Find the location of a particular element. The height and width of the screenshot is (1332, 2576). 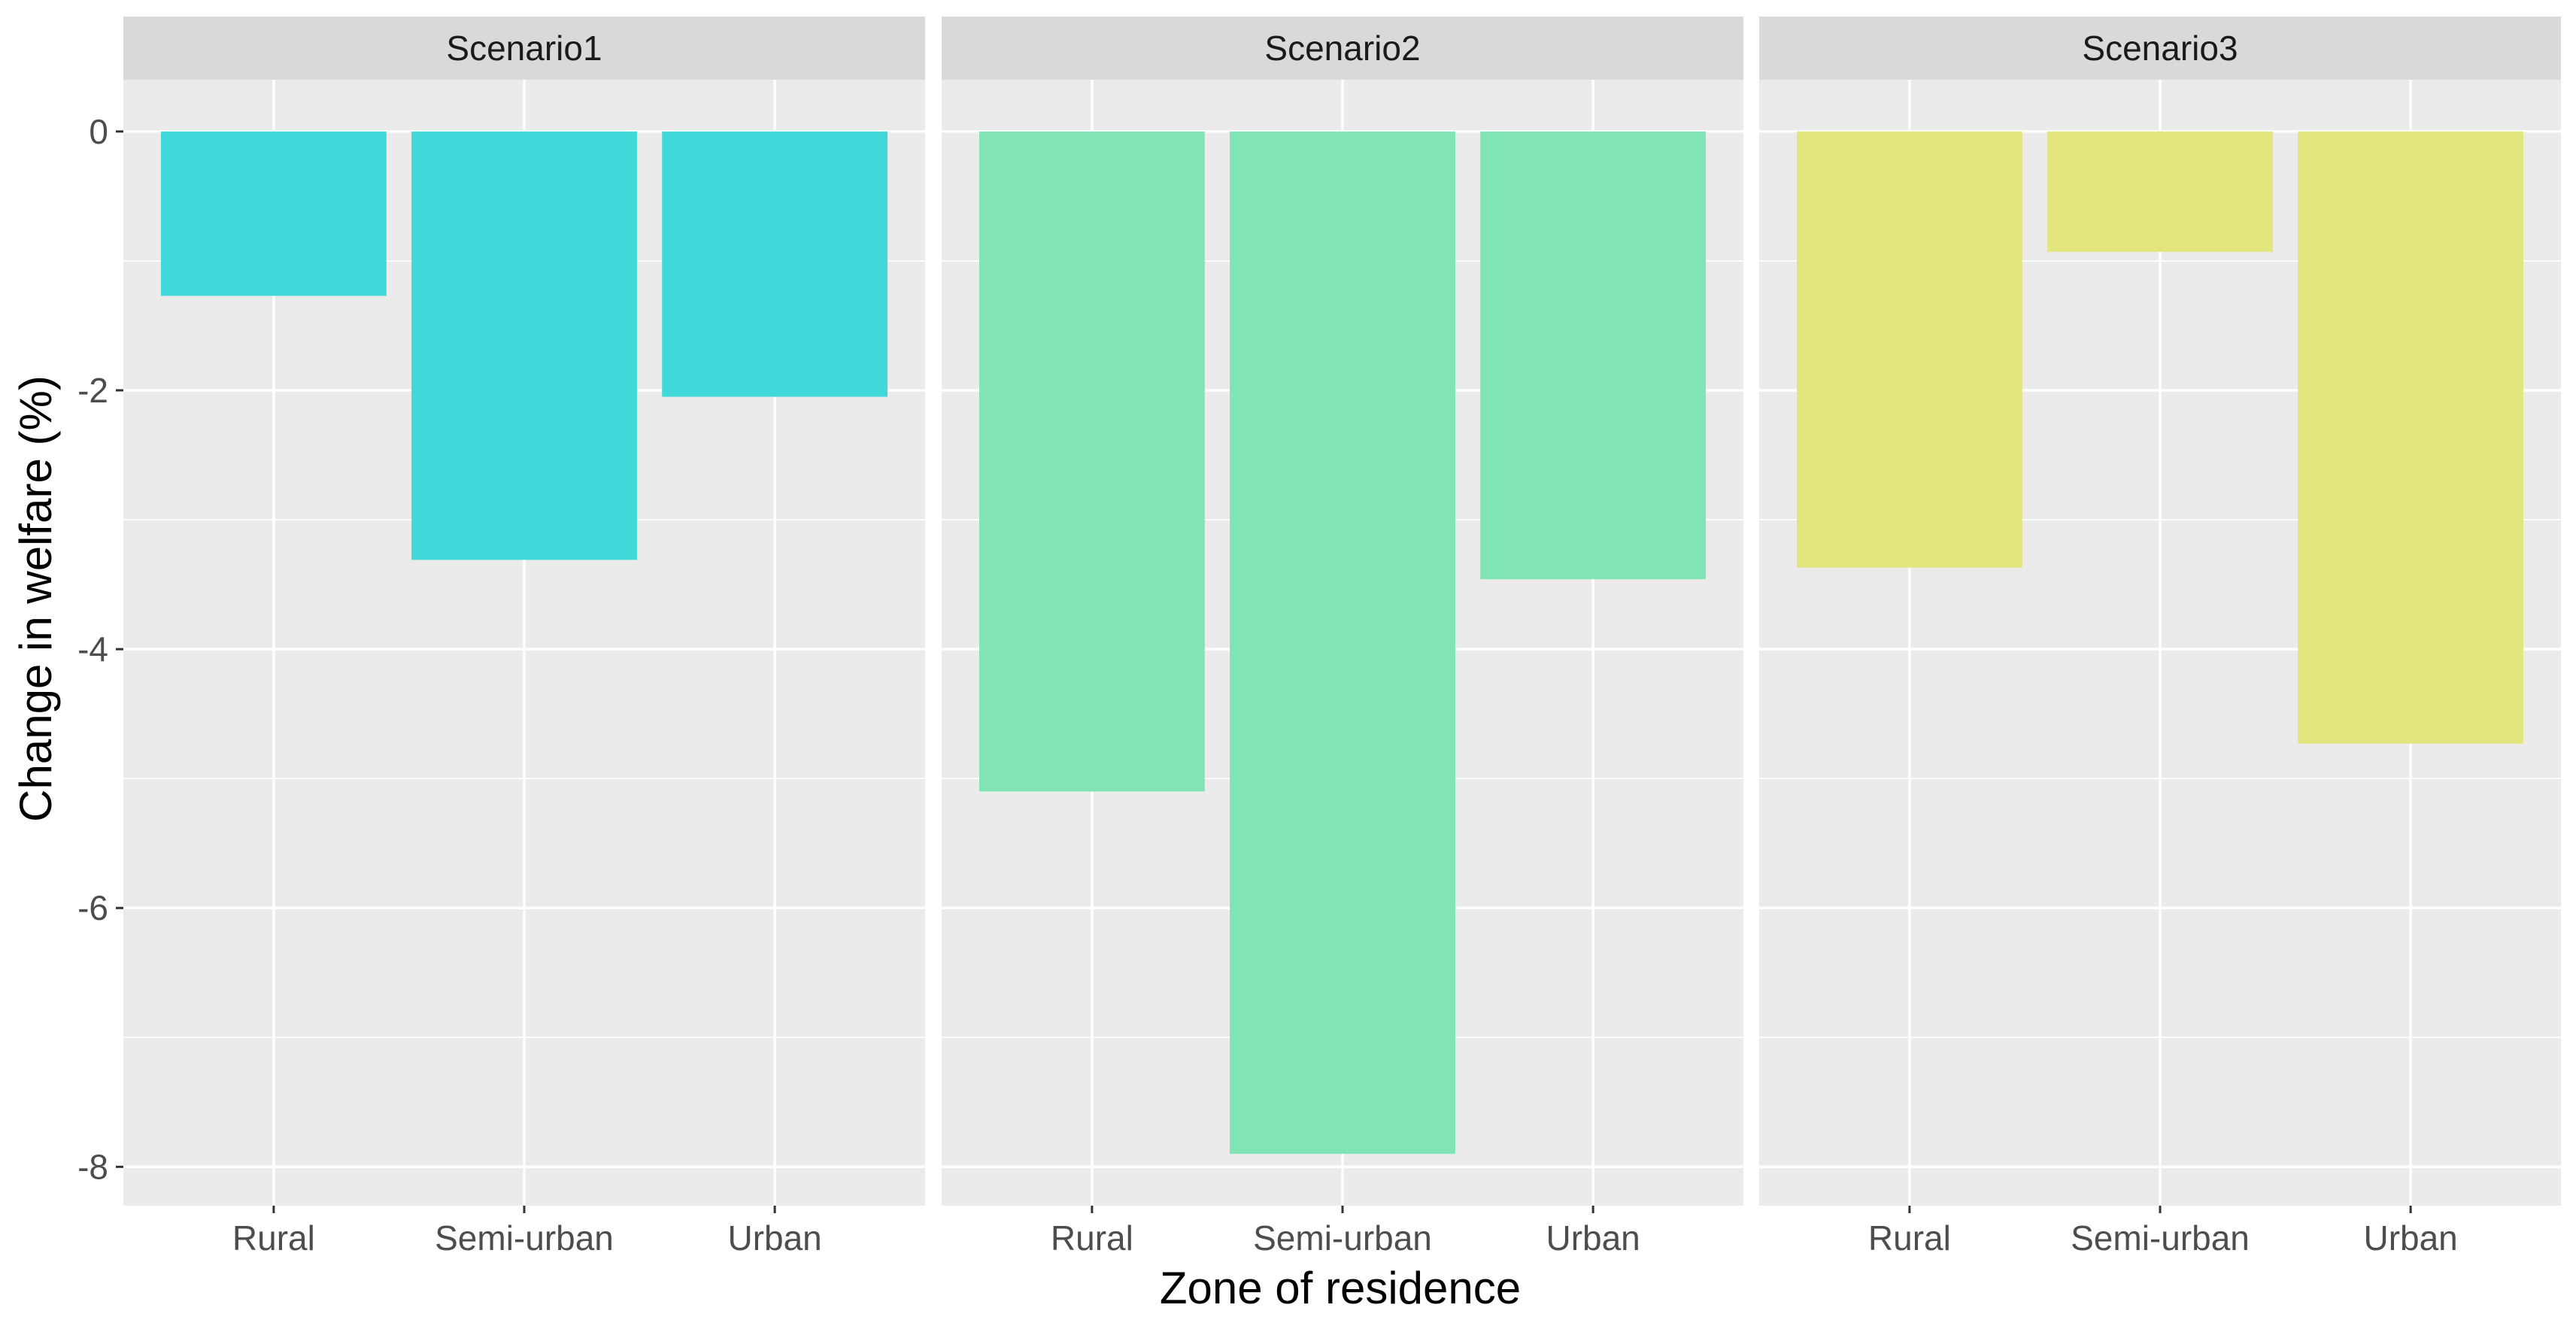

facet-strip-label: Scenario2 is located at coordinates (1342, 48).